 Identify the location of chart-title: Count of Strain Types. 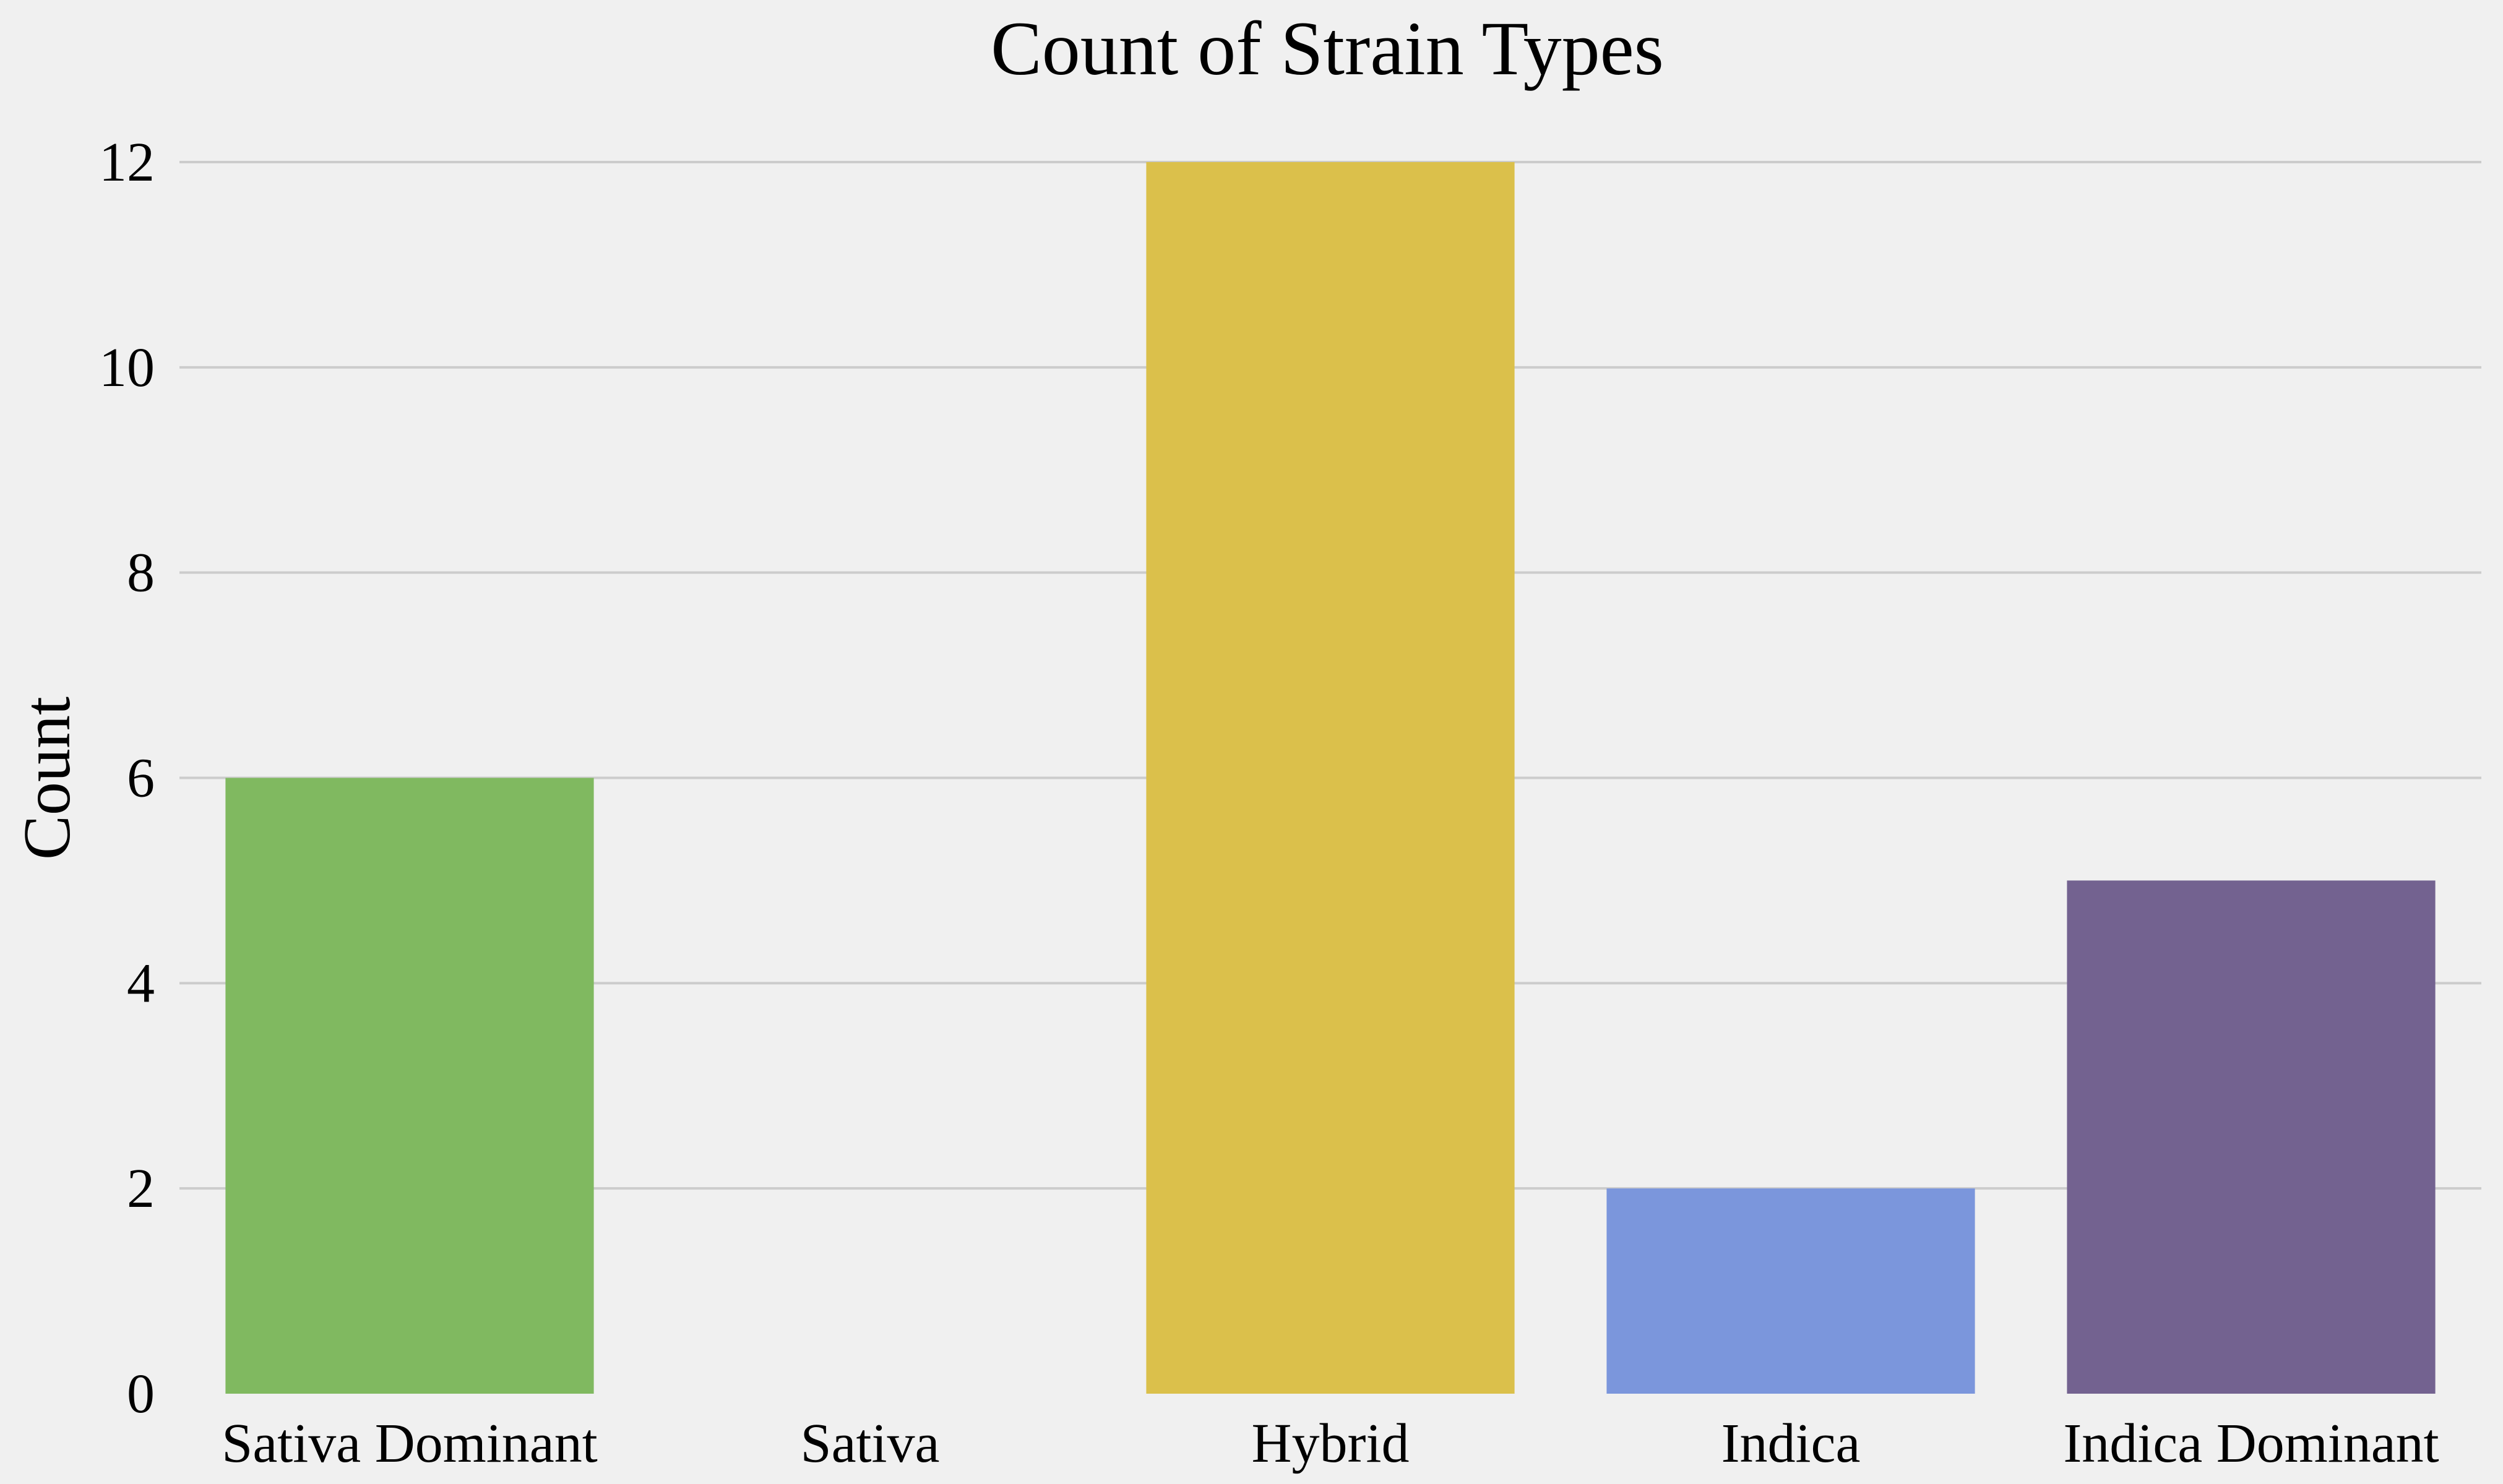
(1327, 48).